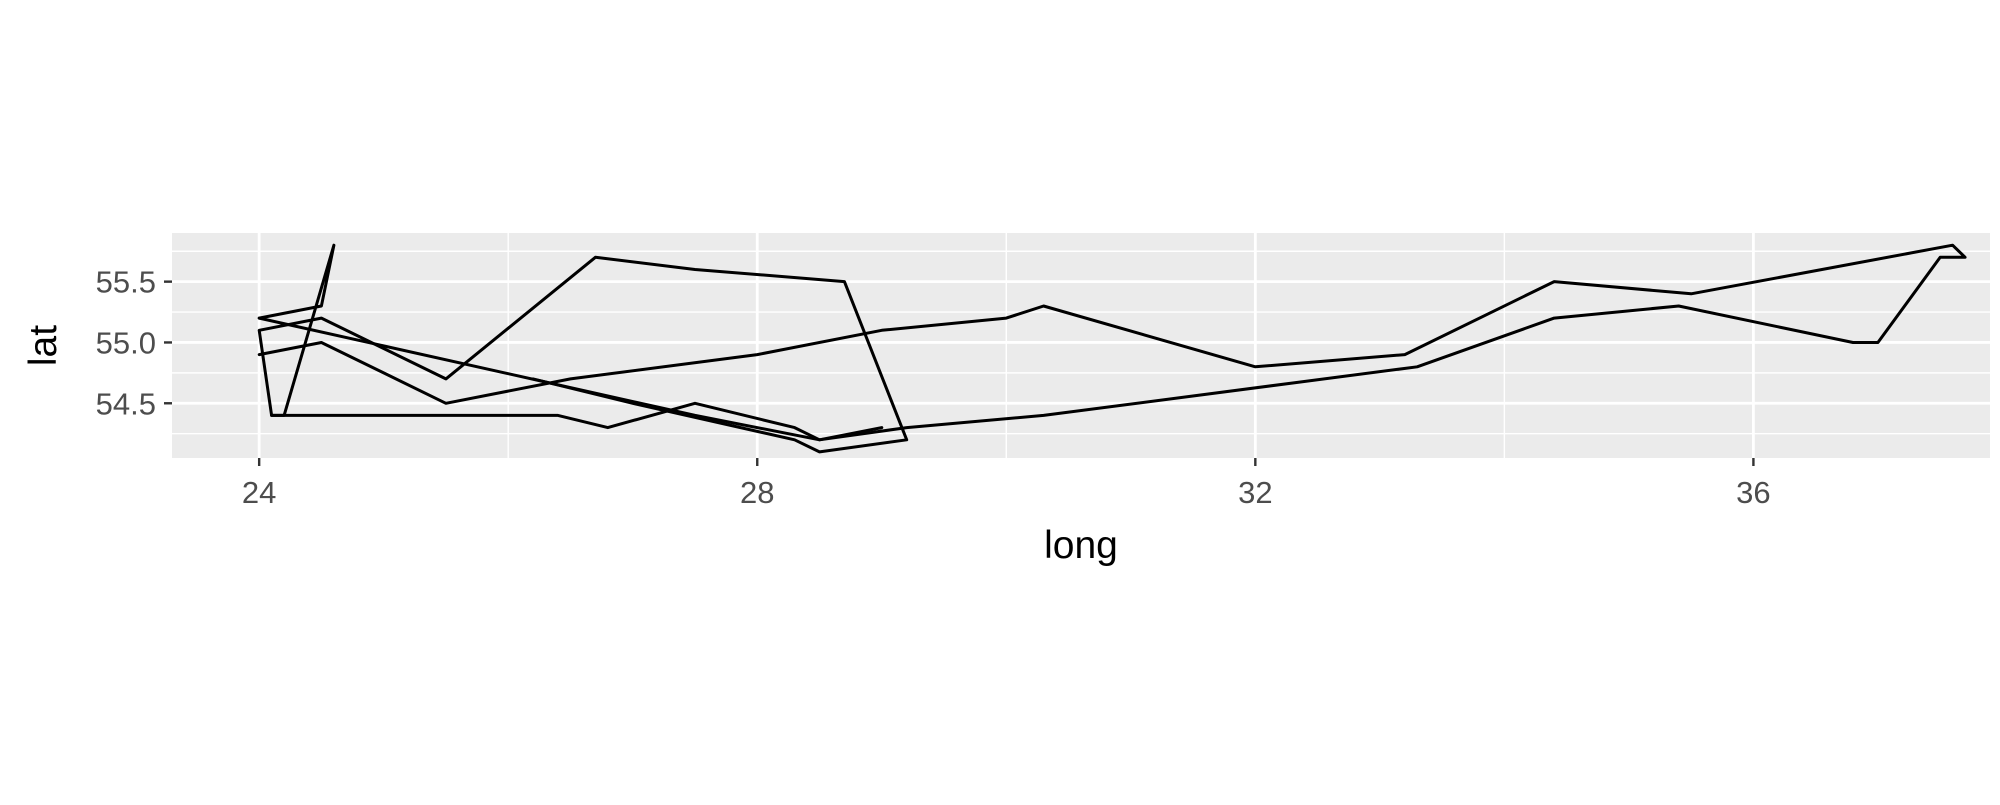  Describe the element at coordinates (259, 492) in the screenshot. I see `x-tick-label: 24` at that location.